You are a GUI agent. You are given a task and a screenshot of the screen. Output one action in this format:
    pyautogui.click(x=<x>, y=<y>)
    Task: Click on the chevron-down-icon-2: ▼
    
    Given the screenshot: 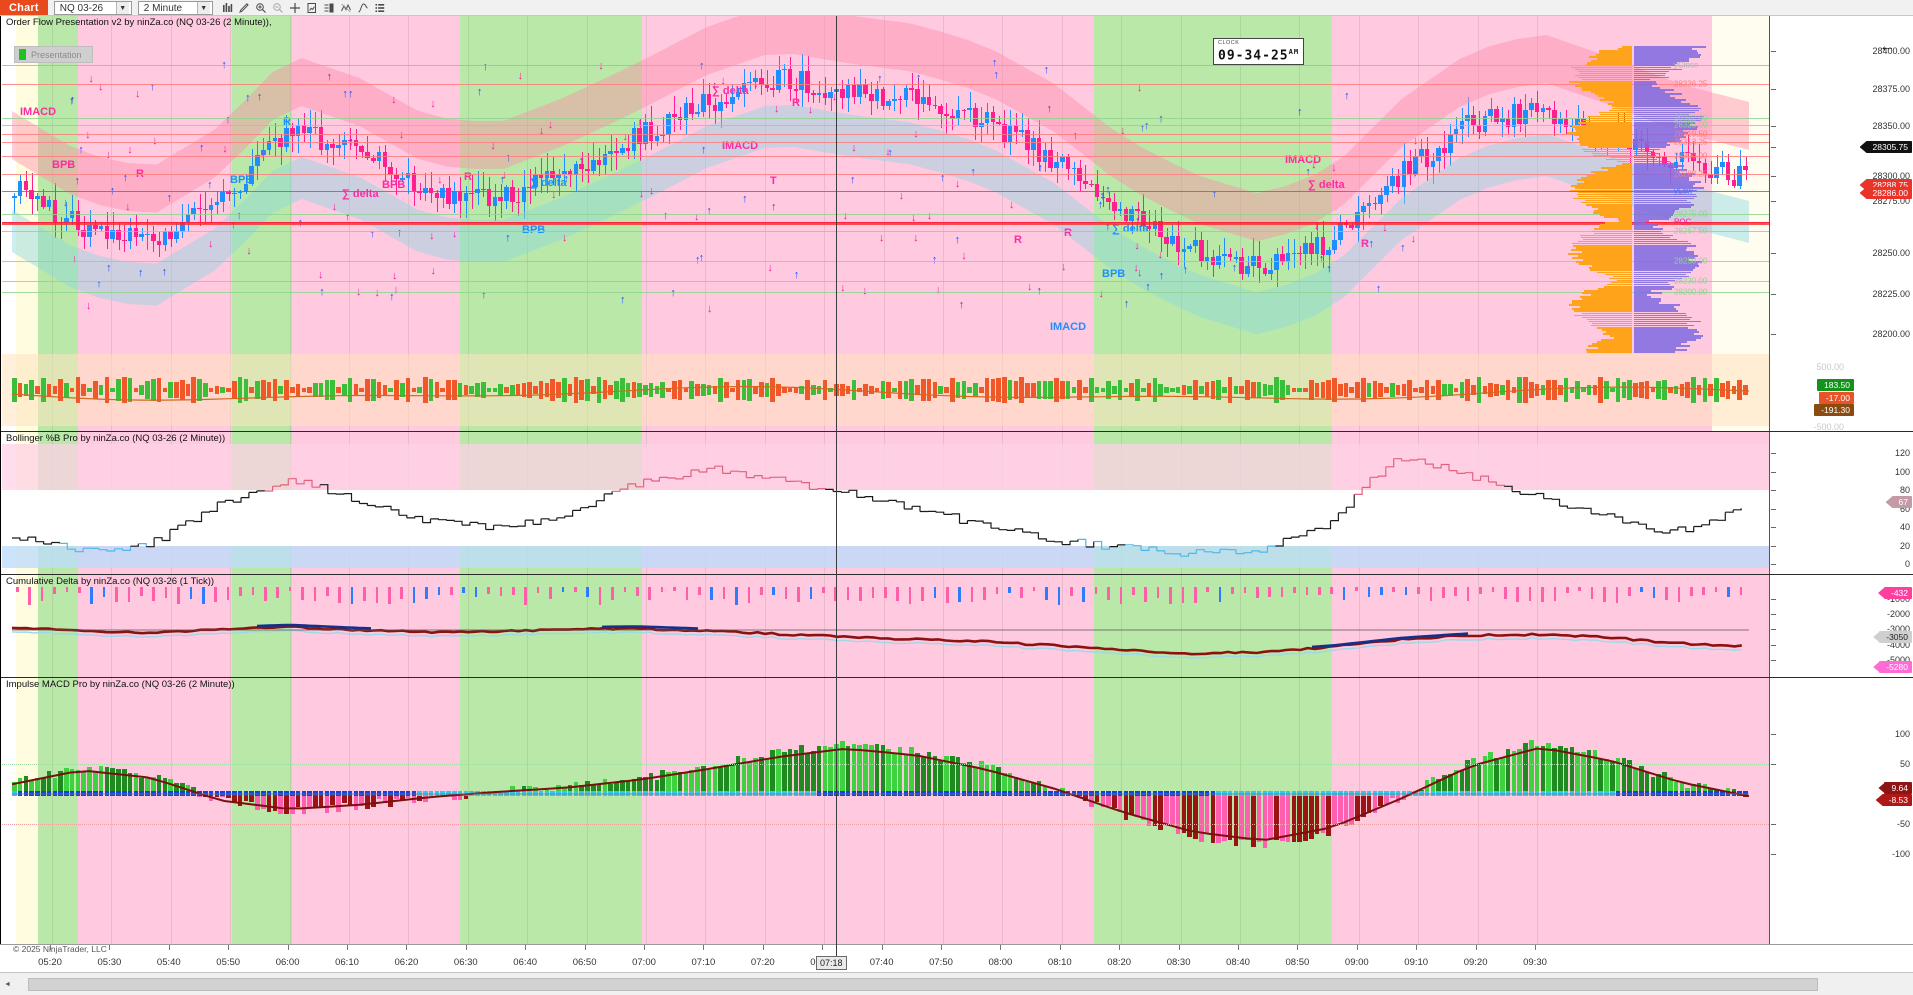 What is the action you would take?
    pyautogui.click(x=203, y=8)
    